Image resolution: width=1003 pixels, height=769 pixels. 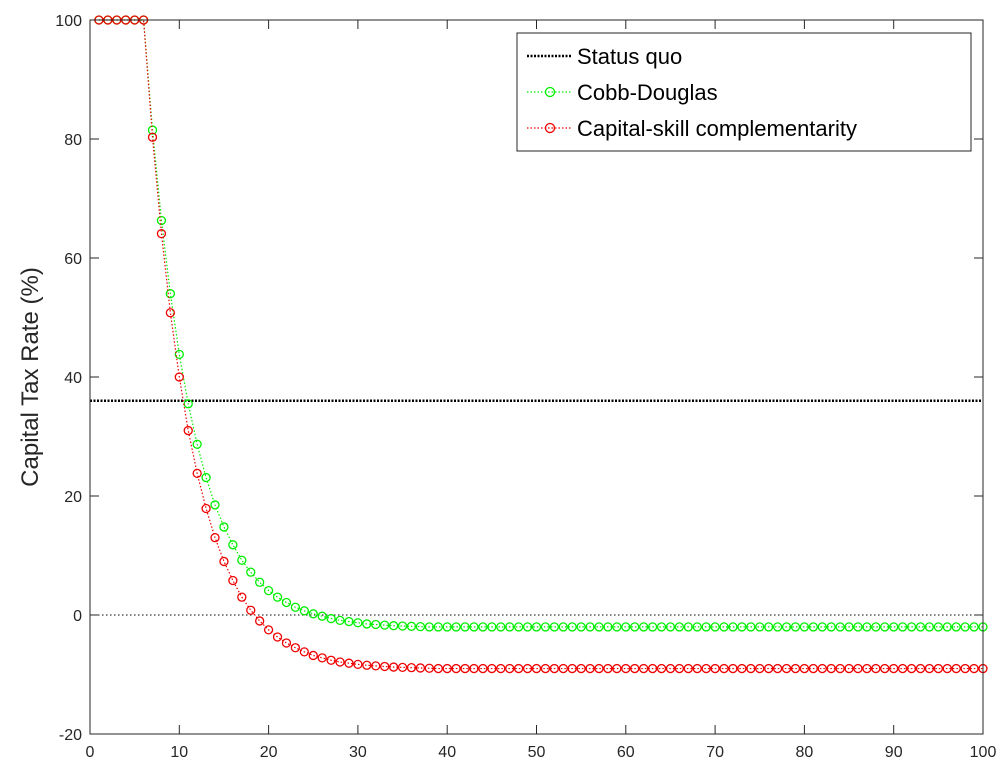 What do you see at coordinates (629, 56) in the screenshot?
I see `legend-label: Status quo` at bounding box center [629, 56].